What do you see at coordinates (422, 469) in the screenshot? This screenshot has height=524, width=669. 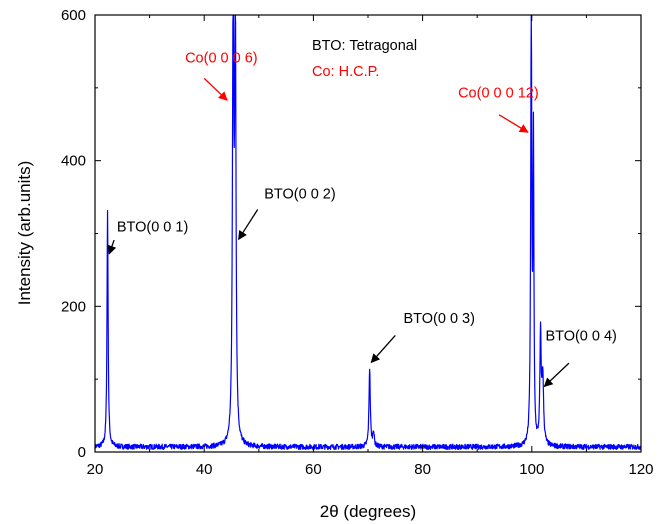 I see `x-tick-label: 80` at bounding box center [422, 469].